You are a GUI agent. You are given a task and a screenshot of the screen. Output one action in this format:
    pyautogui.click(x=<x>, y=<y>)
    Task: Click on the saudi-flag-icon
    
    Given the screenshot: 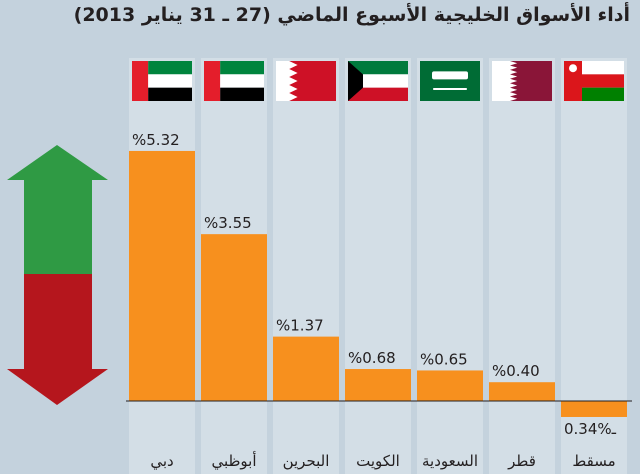 What is the action you would take?
    pyautogui.click(x=450, y=81)
    